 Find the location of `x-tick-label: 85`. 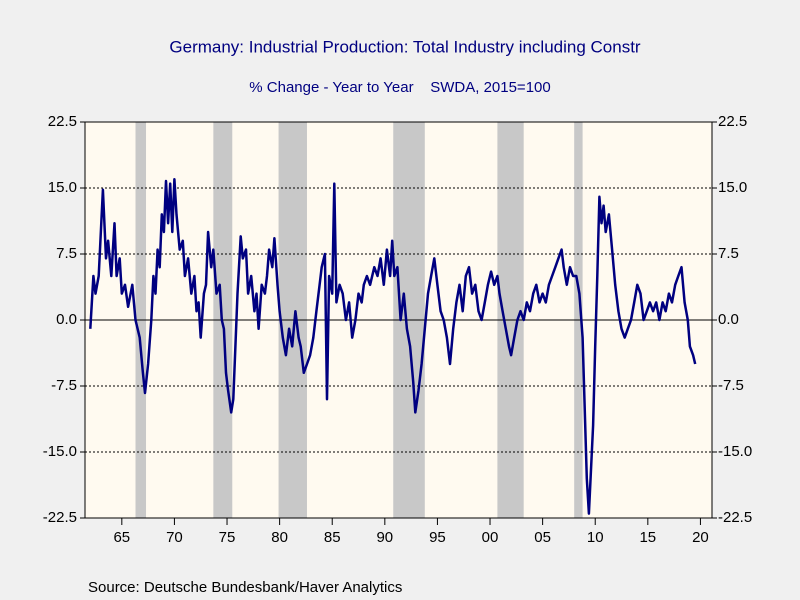

x-tick-label: 85 is located at coordinates (332, 537).